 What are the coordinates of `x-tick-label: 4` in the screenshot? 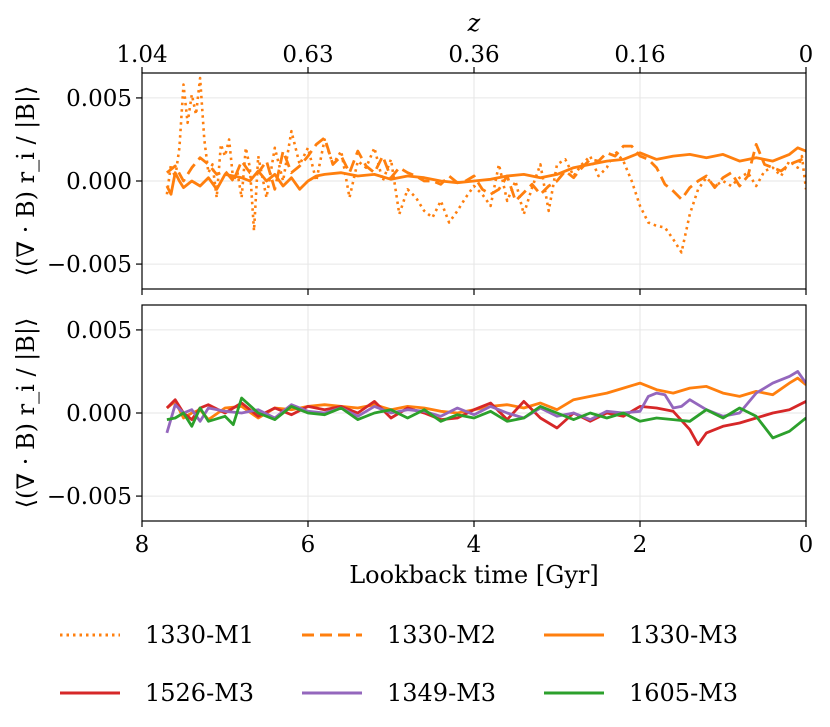 It's located at (474, 545).